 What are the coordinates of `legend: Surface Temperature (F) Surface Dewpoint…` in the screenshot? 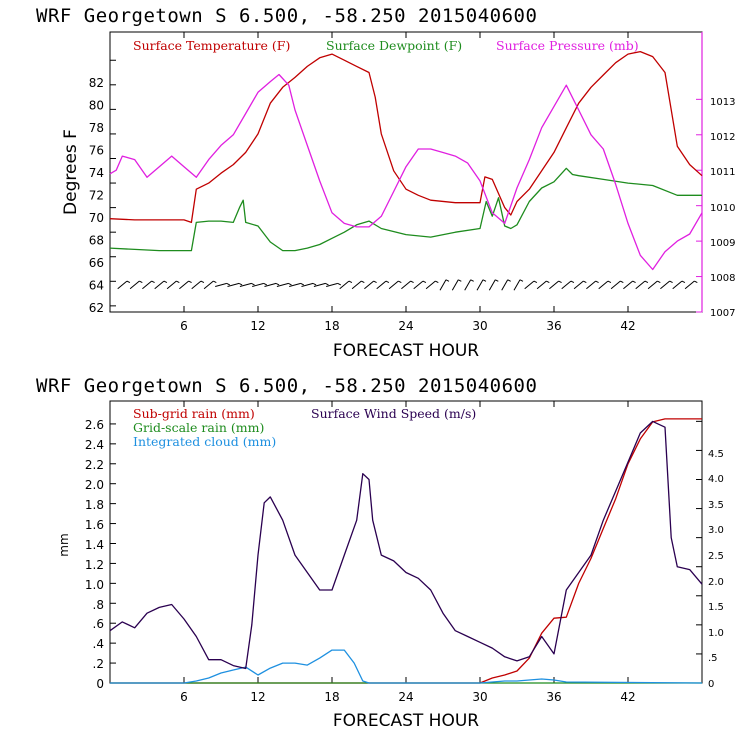 It's located at (386, 45).